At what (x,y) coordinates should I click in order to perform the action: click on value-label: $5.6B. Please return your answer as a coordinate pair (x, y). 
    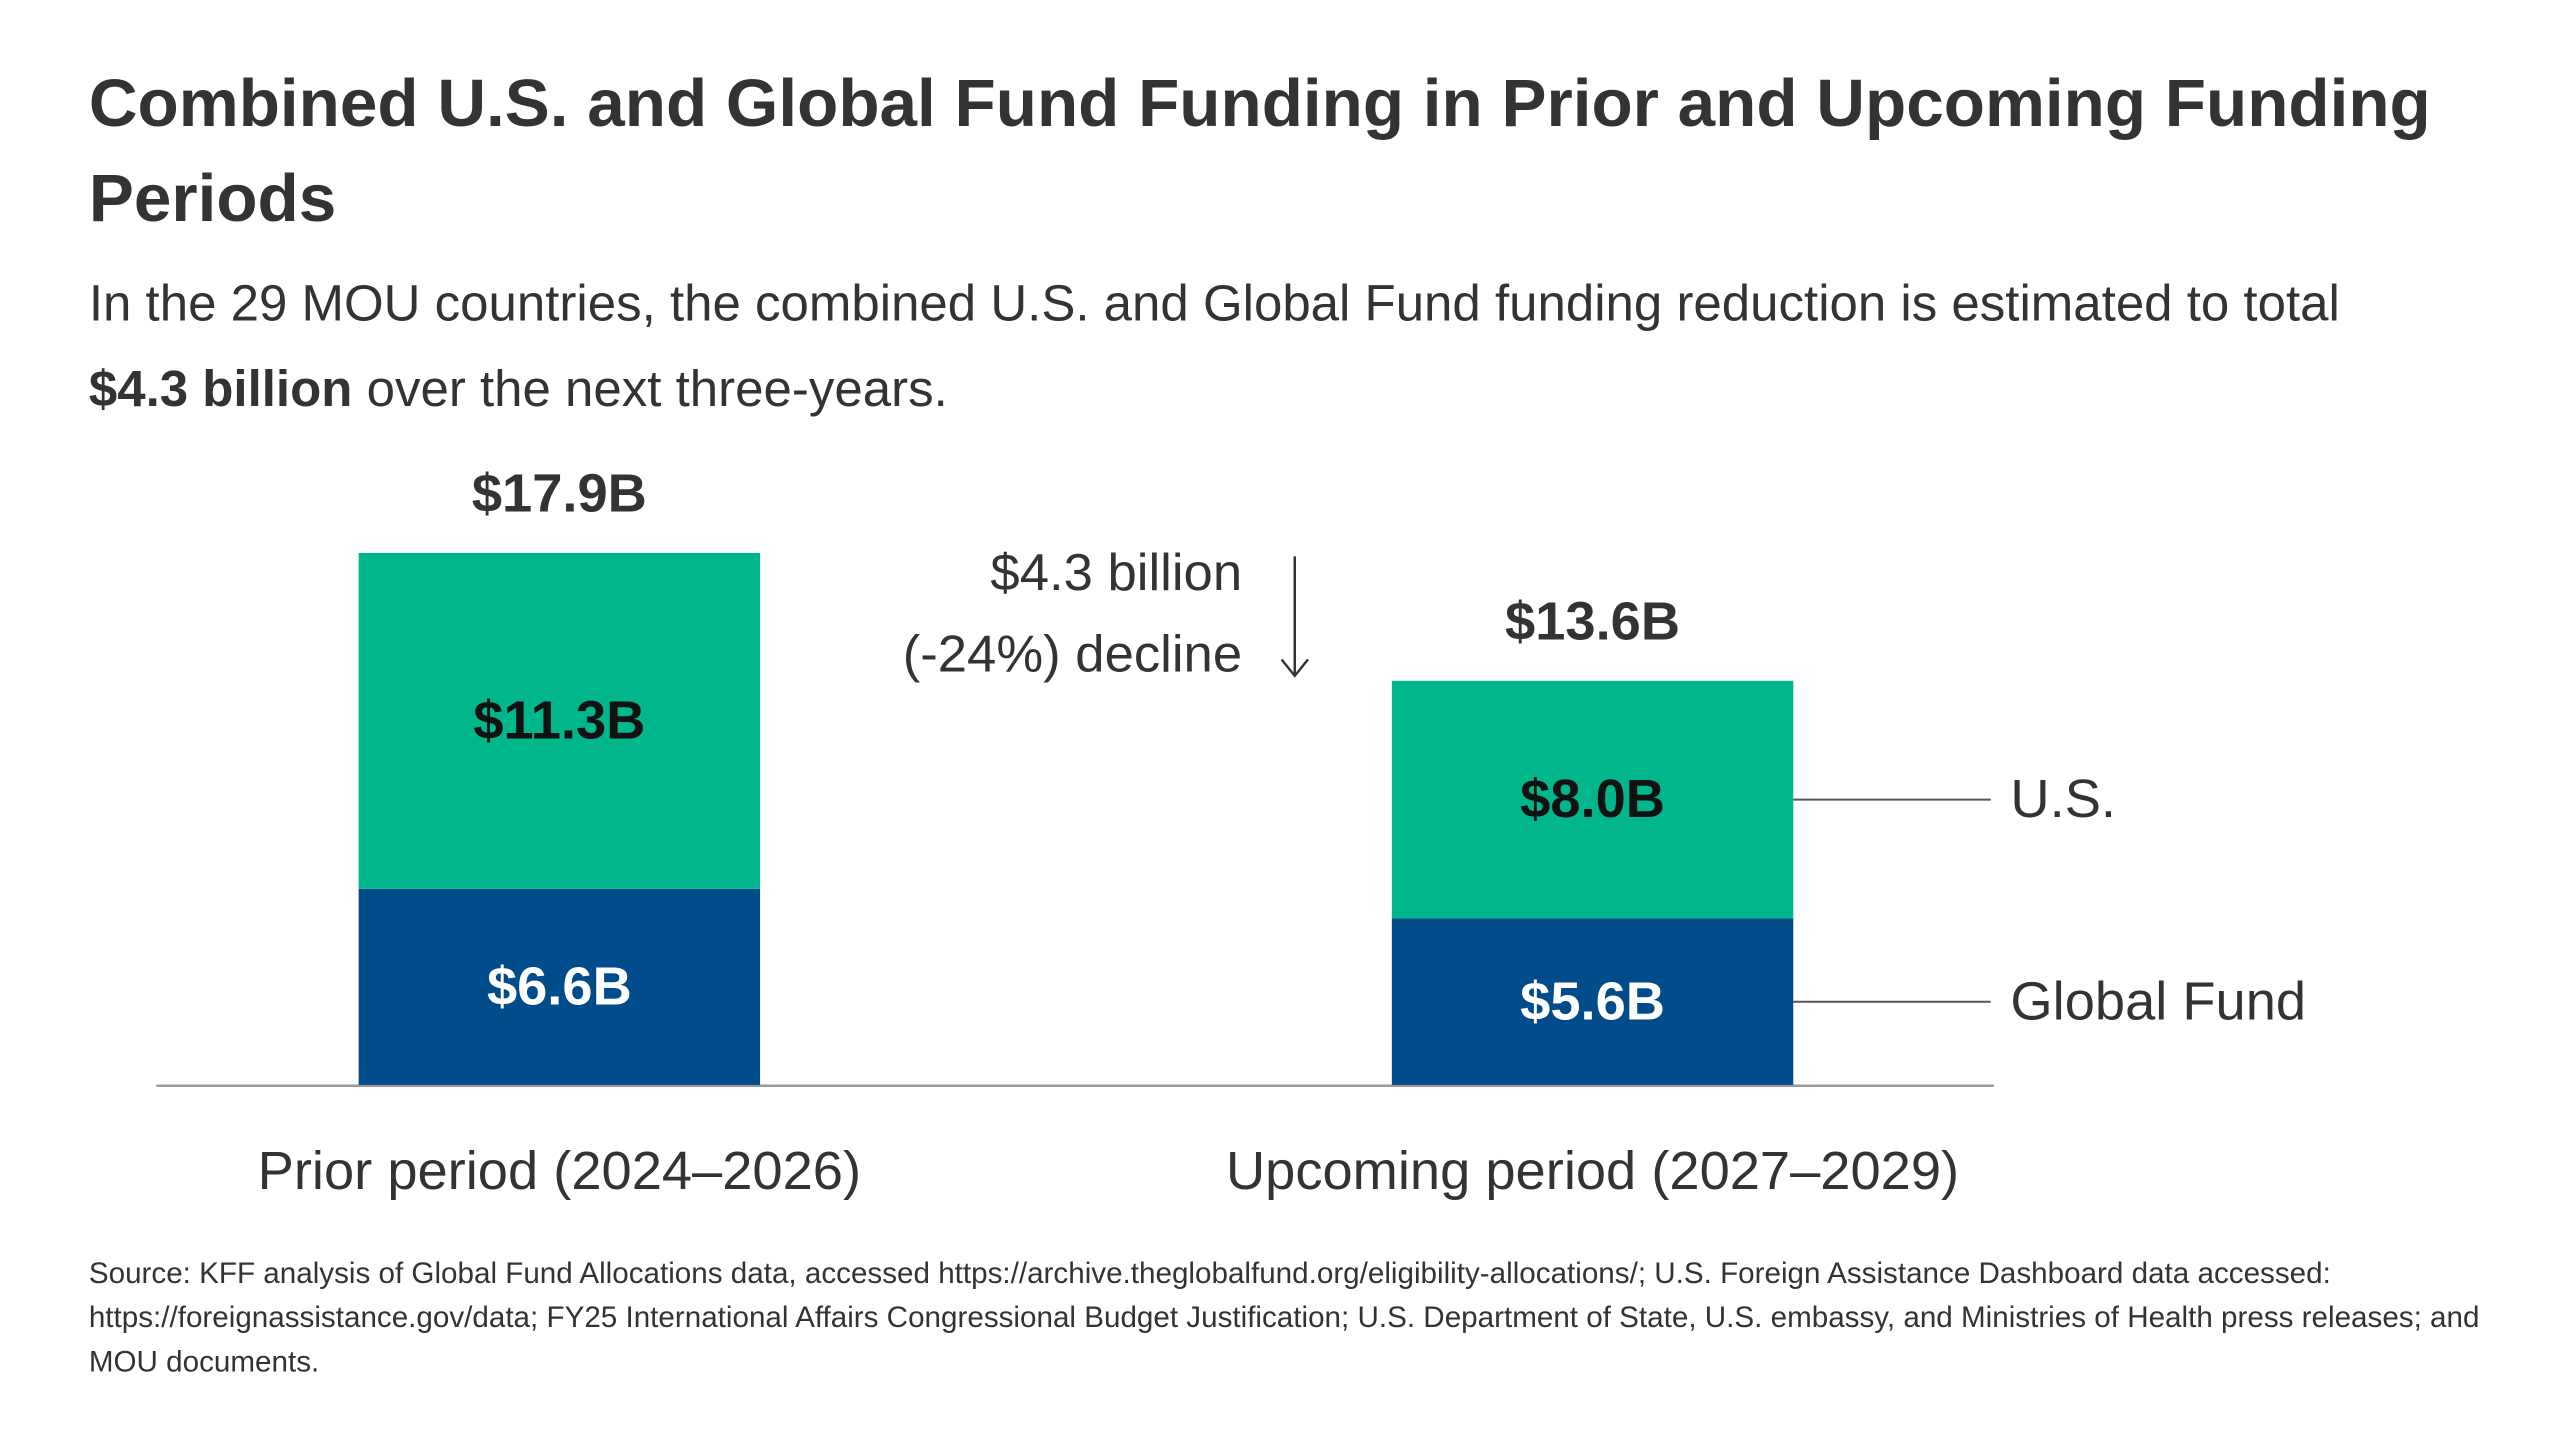
    Looking at the image, I should click on (1592, 1001).